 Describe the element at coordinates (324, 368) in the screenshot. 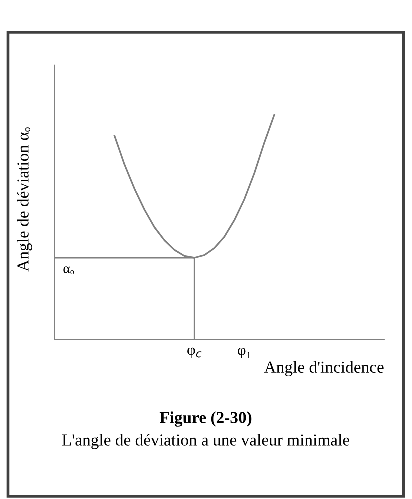

I see `x-axis-title: Angle d'incidence` at that location.